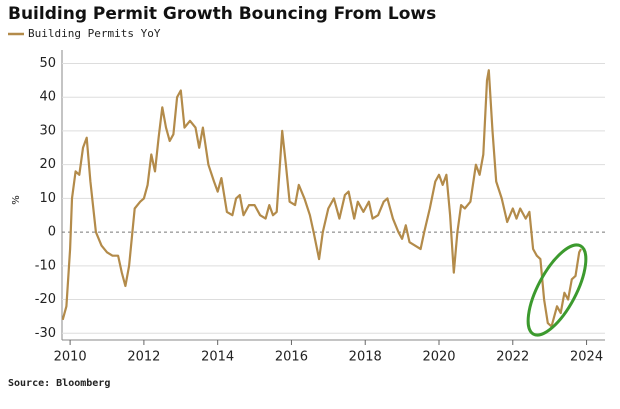 This screenshot has height=409, width=620. What do you see at coordinates (70, 357) in the screenshot?
I see `x-tick-label: 2010` at bounding box center [70, 357].